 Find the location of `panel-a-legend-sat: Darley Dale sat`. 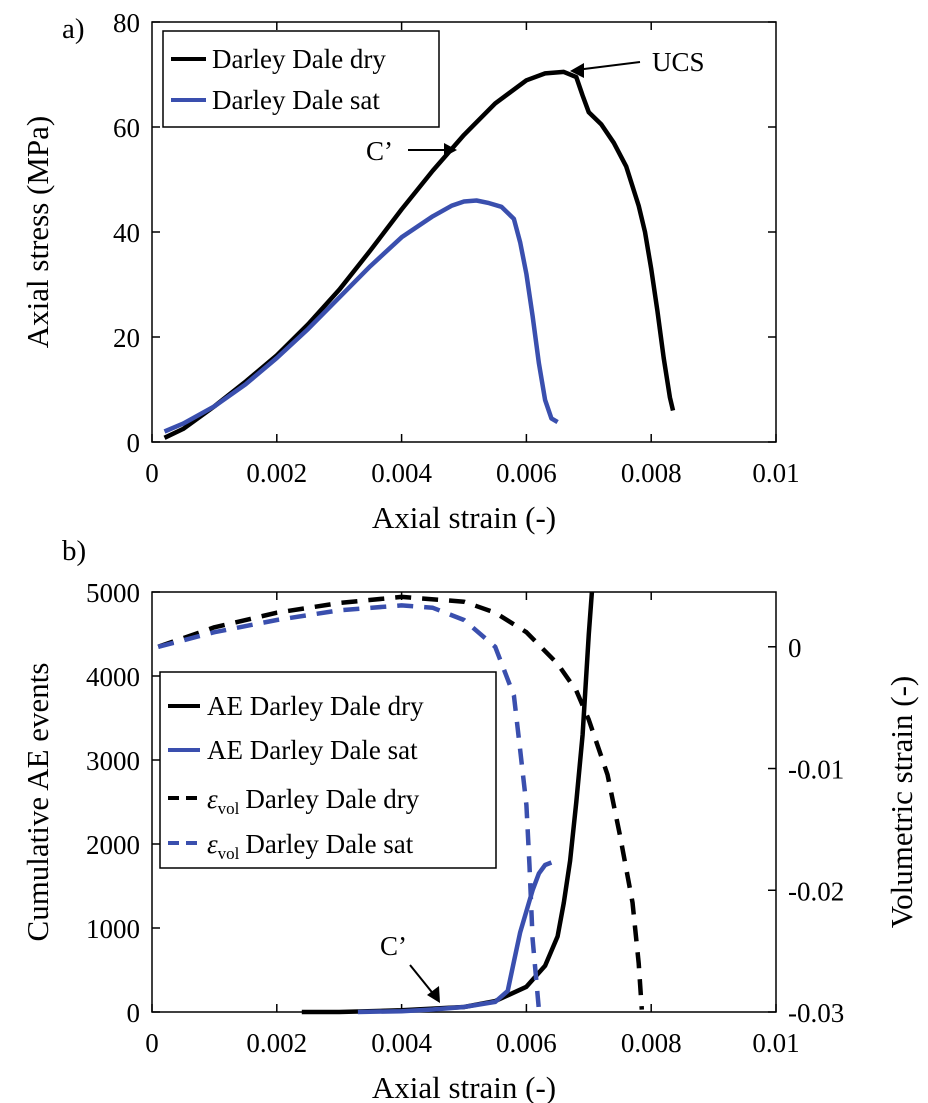

panel-a-legend-sat: Darley Dale sat is located at coordinates (296, 100).